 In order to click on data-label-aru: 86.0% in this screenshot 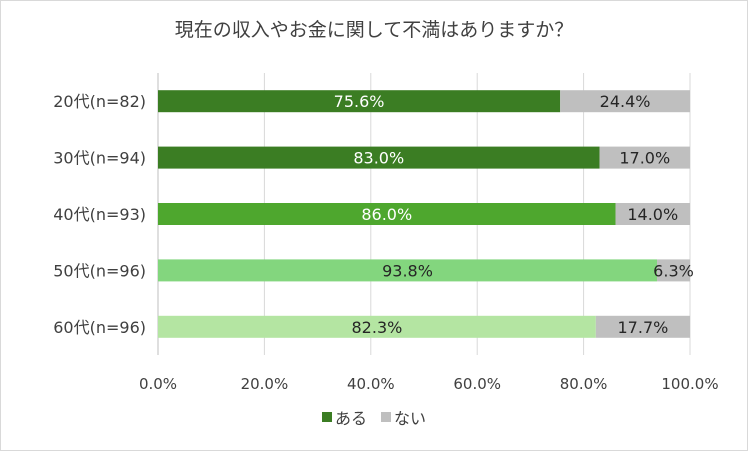, I will do `click(386, 214)`.